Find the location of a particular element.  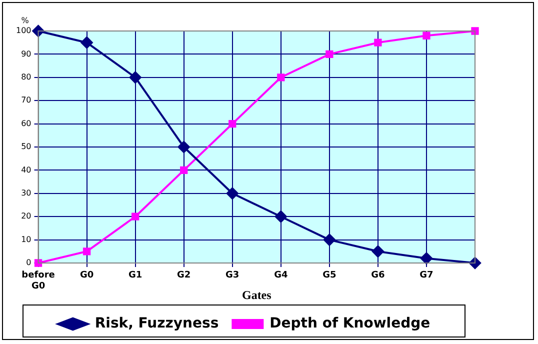

x-tick-label: G0 is located at coordinates (87, 275).